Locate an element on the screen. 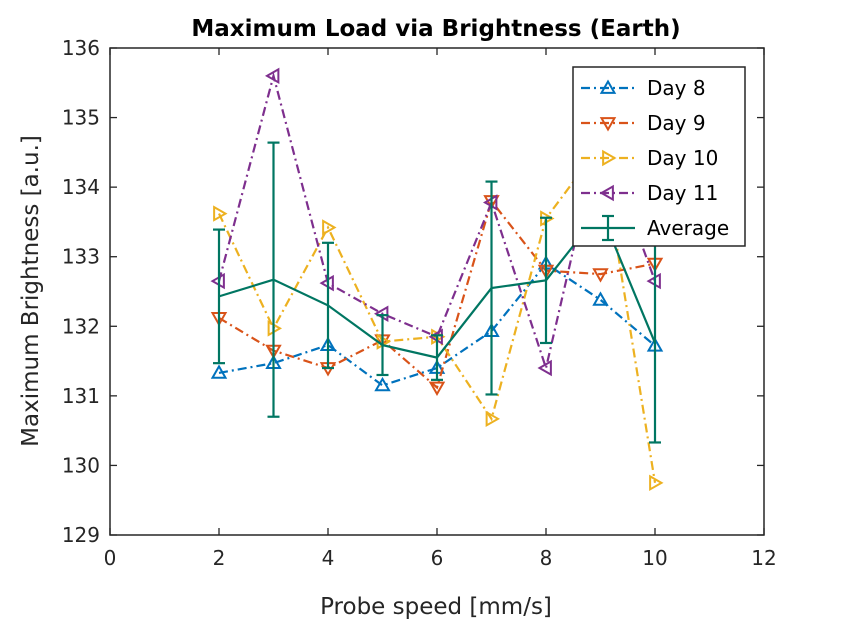 Image resolution: width=844 pixels, height=625 pixels. legend-item: Day 9 is located at coordinates (643, 123).